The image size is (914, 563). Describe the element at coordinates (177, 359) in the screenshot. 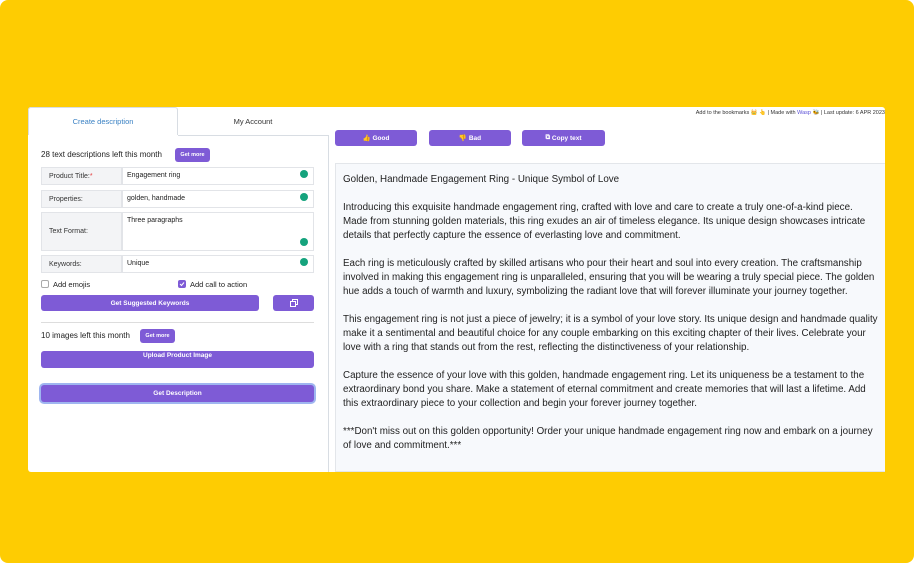

I see `upload-button: Upload Product Image` at that location.